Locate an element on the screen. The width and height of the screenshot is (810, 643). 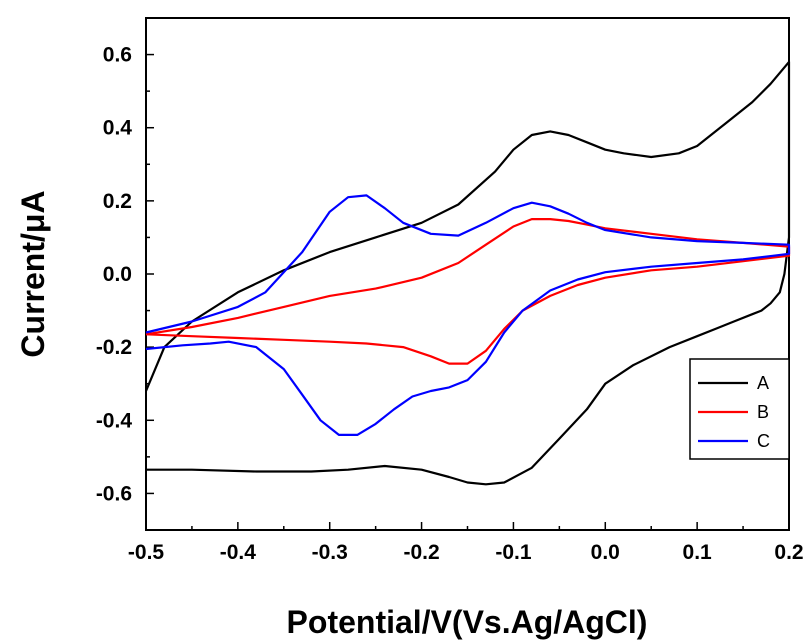
x-tick-label: -0.3 is located at coordinates (330, 552).